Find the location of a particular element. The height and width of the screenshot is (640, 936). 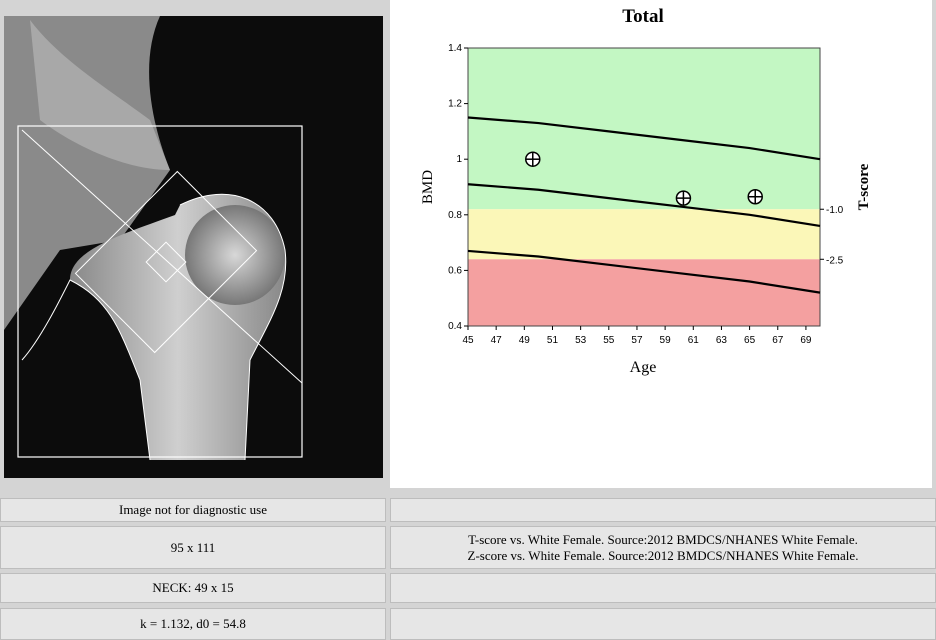

y2-tick-label: -2.5 is located at coordinates (835, 260).